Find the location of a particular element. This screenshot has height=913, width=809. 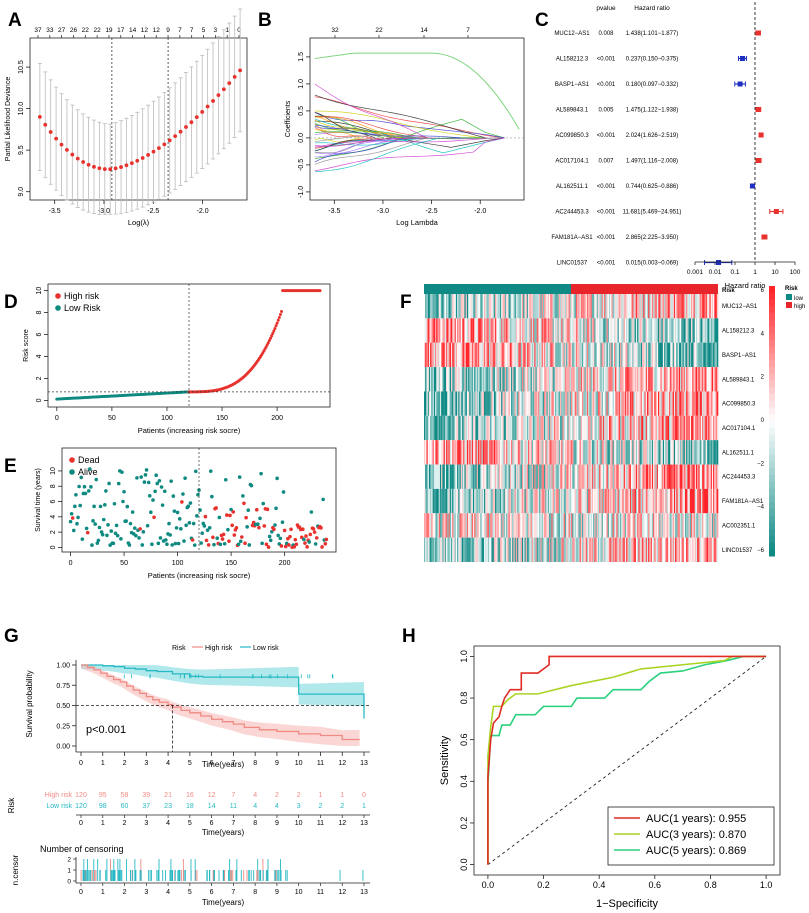

hazard-ratio-label: 1.438(1.101−1.877) is located at coordinates (652, 34).